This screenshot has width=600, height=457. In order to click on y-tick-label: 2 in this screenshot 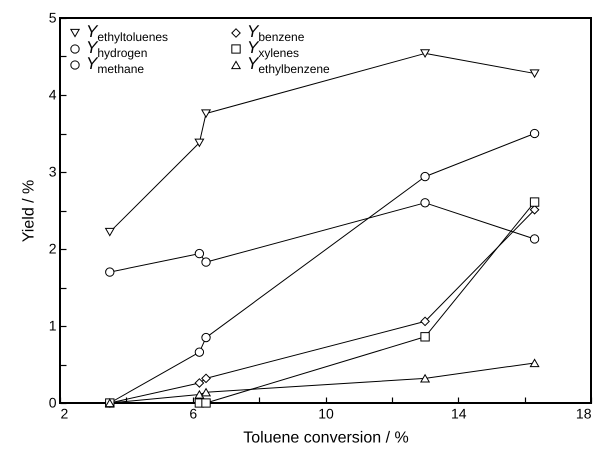, I will do `click(52, 248)`.